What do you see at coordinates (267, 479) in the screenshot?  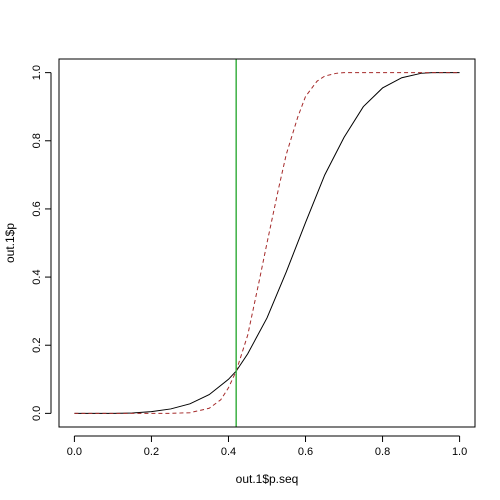 I see `x-axis-label: out.1$p.seq` at bounding box center [267, 479].